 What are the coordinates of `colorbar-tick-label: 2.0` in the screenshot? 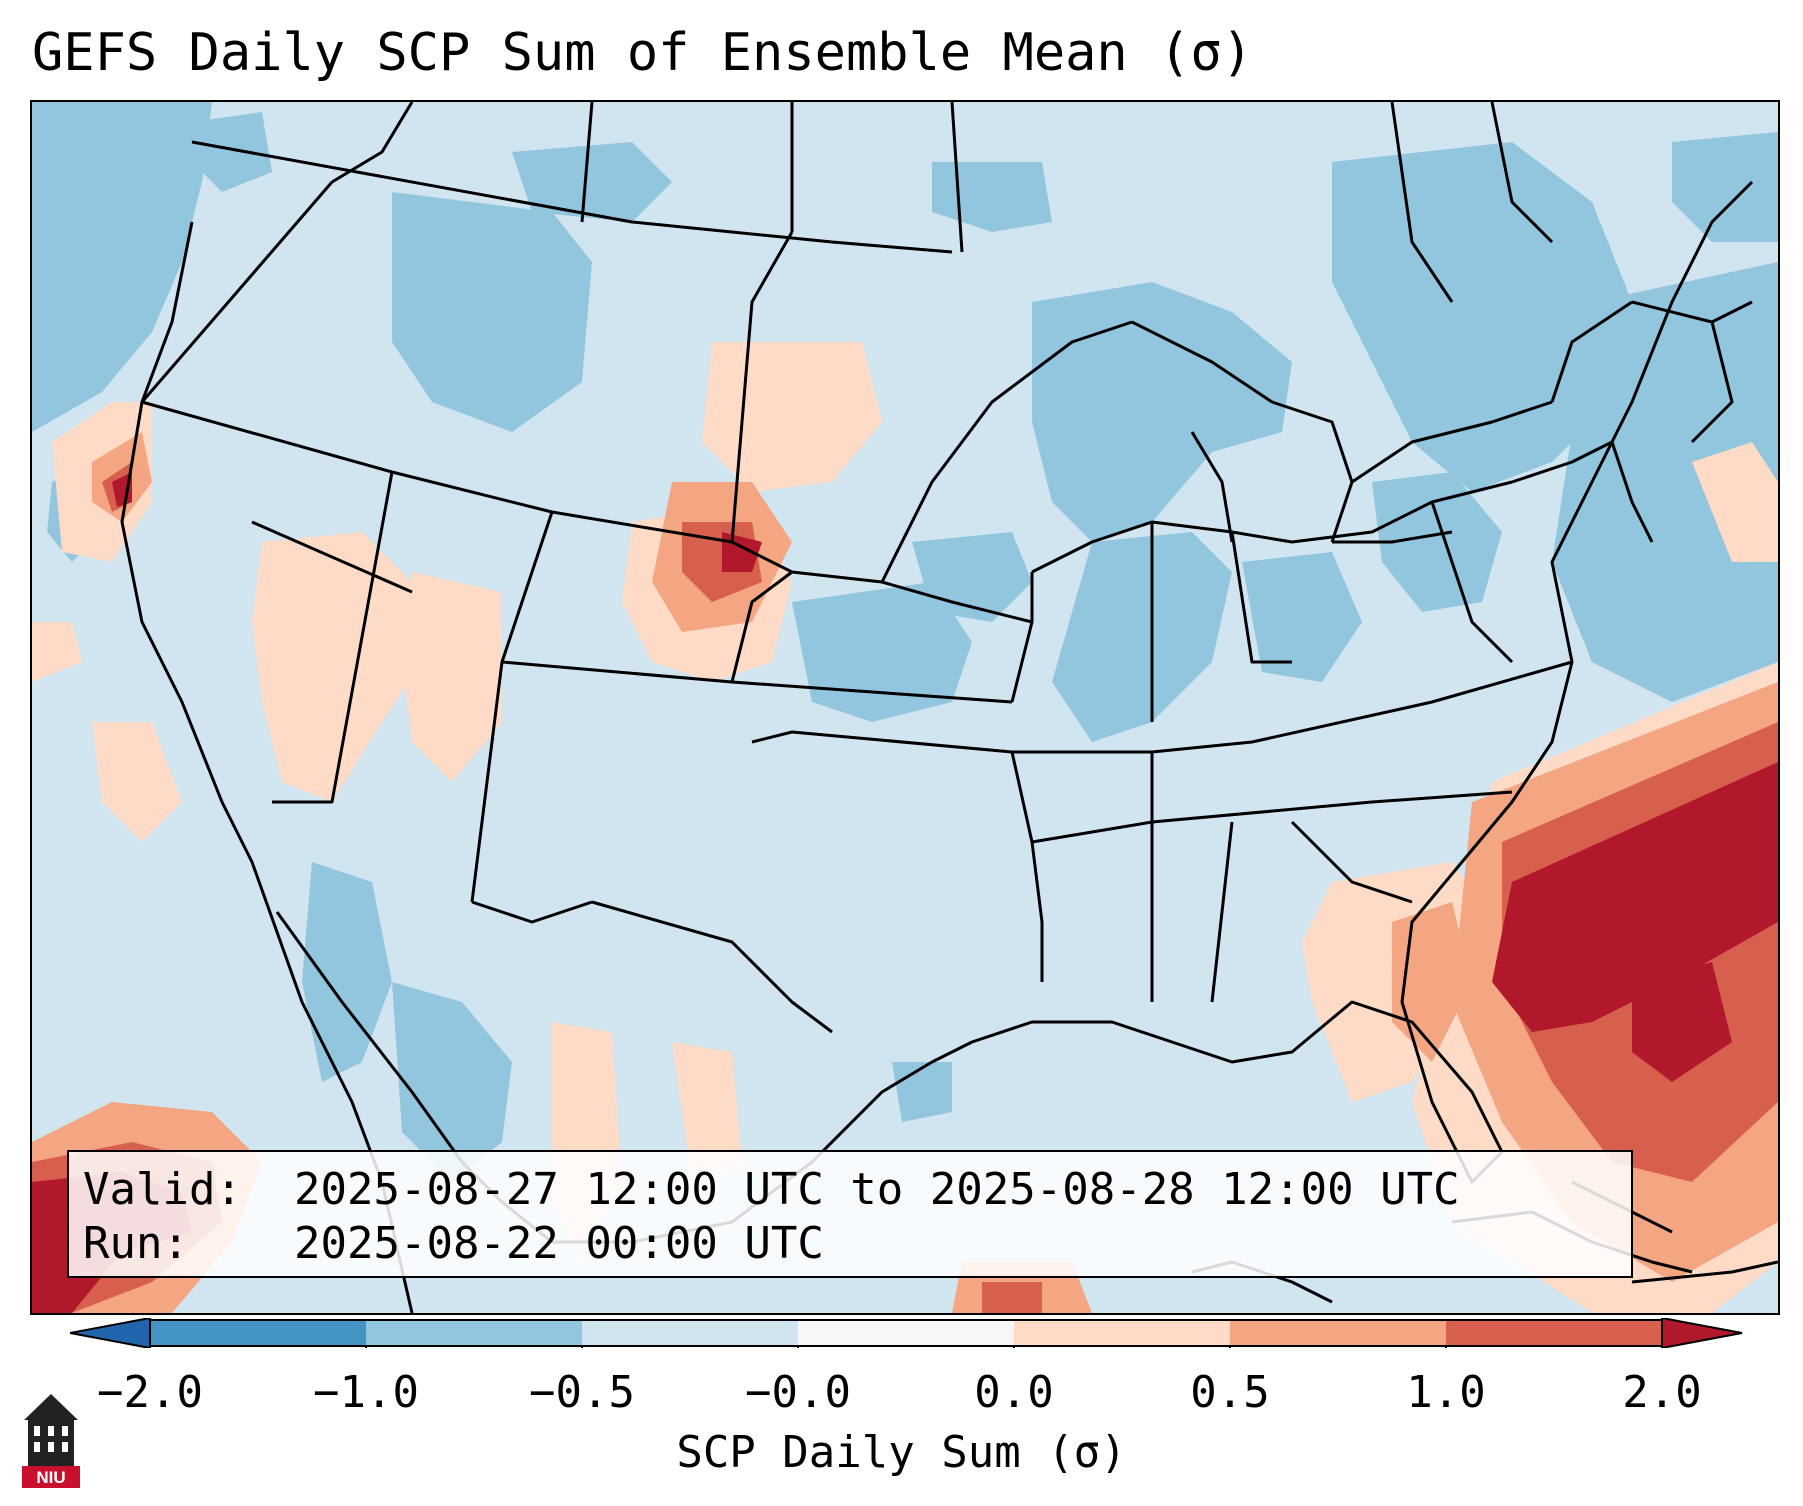 It's located at (1662, 1392).